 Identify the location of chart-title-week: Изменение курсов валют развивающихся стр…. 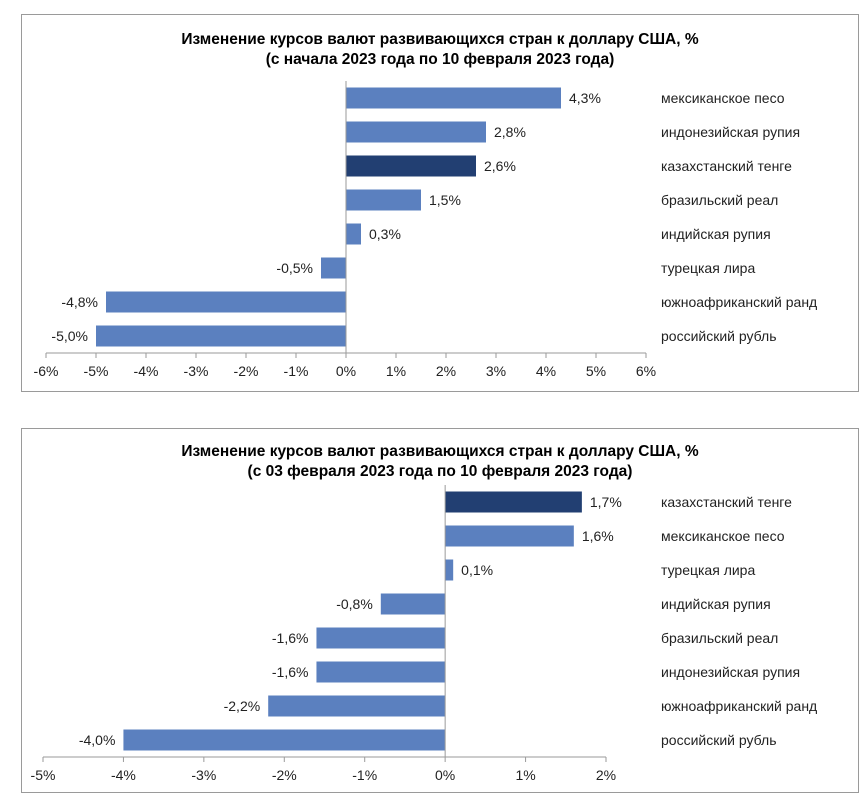
(440, 462).